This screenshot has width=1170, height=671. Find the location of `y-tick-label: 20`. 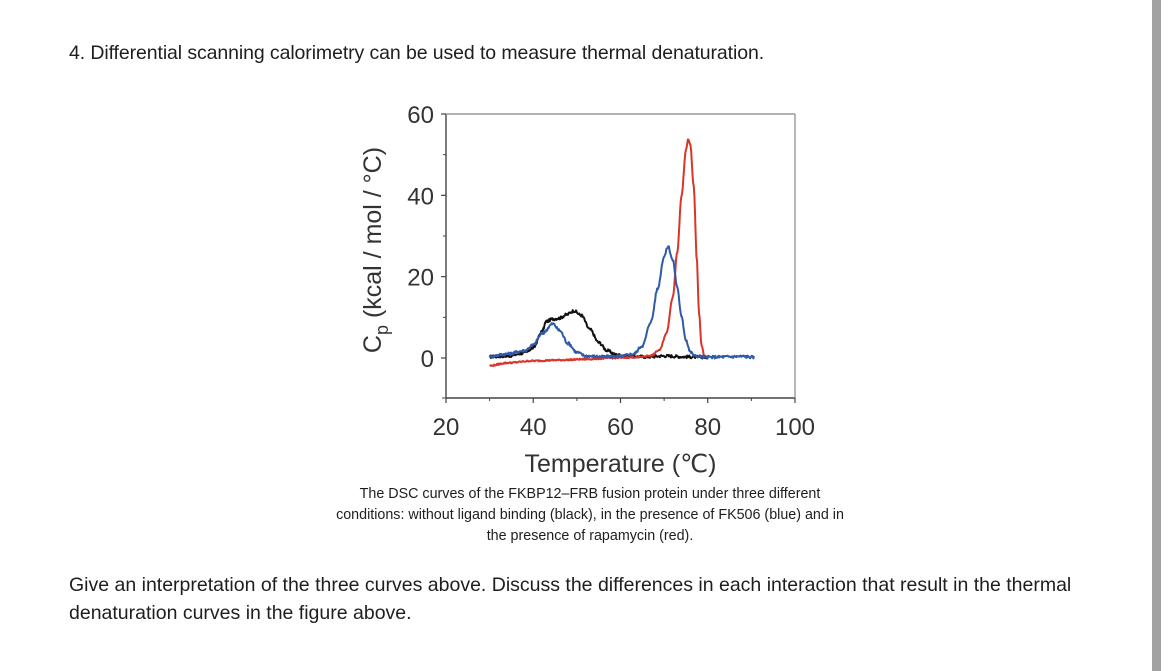

y-tick-label: 20 is located at coordinates (420, 278).